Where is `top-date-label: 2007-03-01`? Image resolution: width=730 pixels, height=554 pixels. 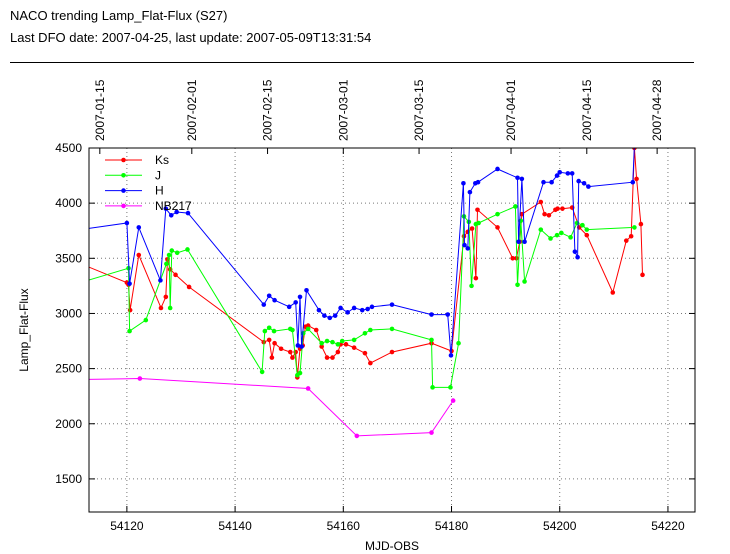
top-date-label: 2007-03-01 is located at coordinates (343, 110).